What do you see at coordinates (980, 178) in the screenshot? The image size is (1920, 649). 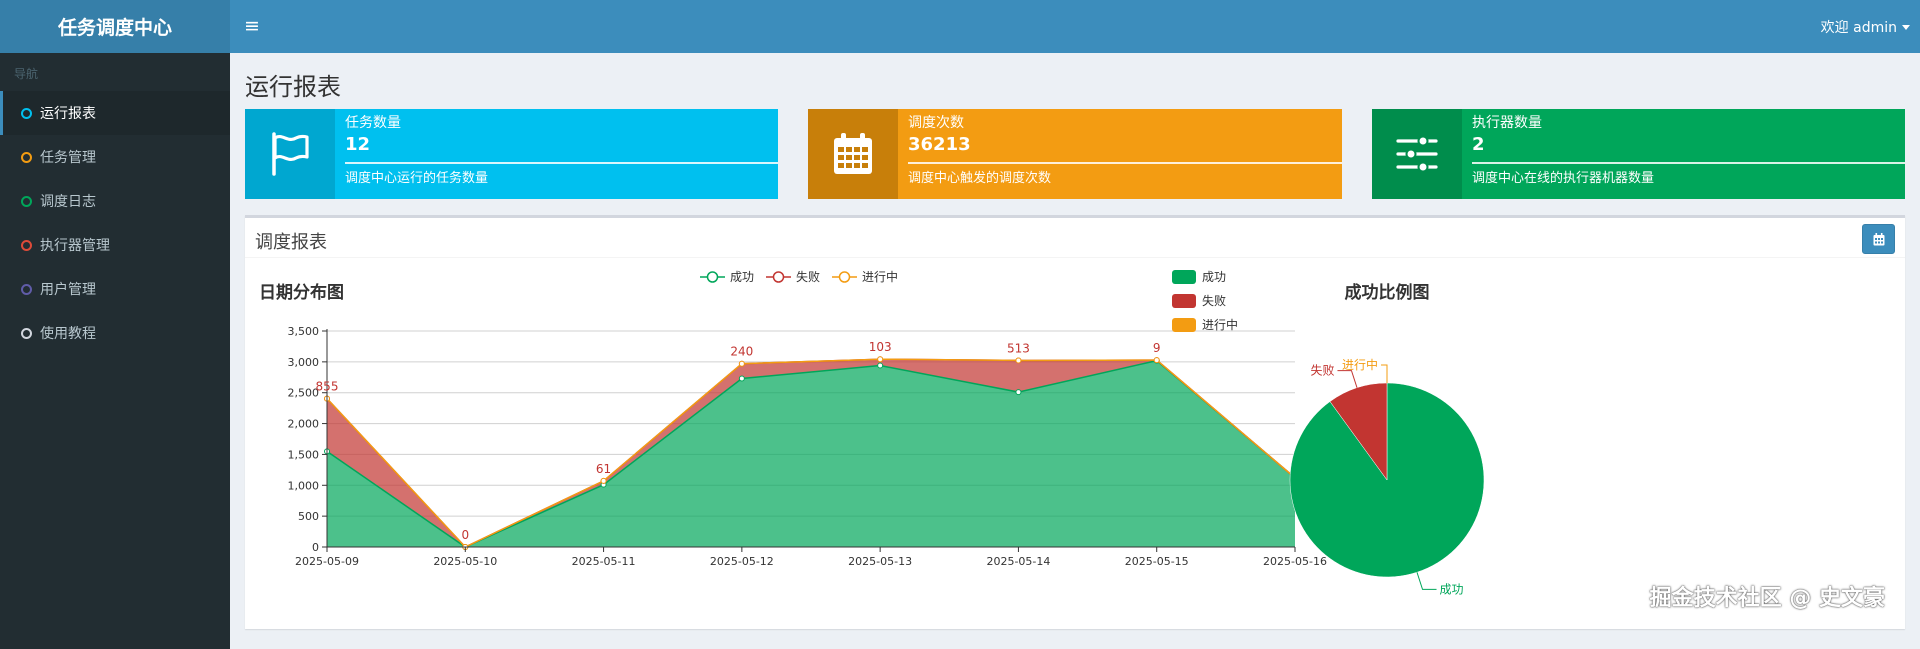 I see `info-box-description: 调度中心触发的调度次数` at bounding box center [980, 178].